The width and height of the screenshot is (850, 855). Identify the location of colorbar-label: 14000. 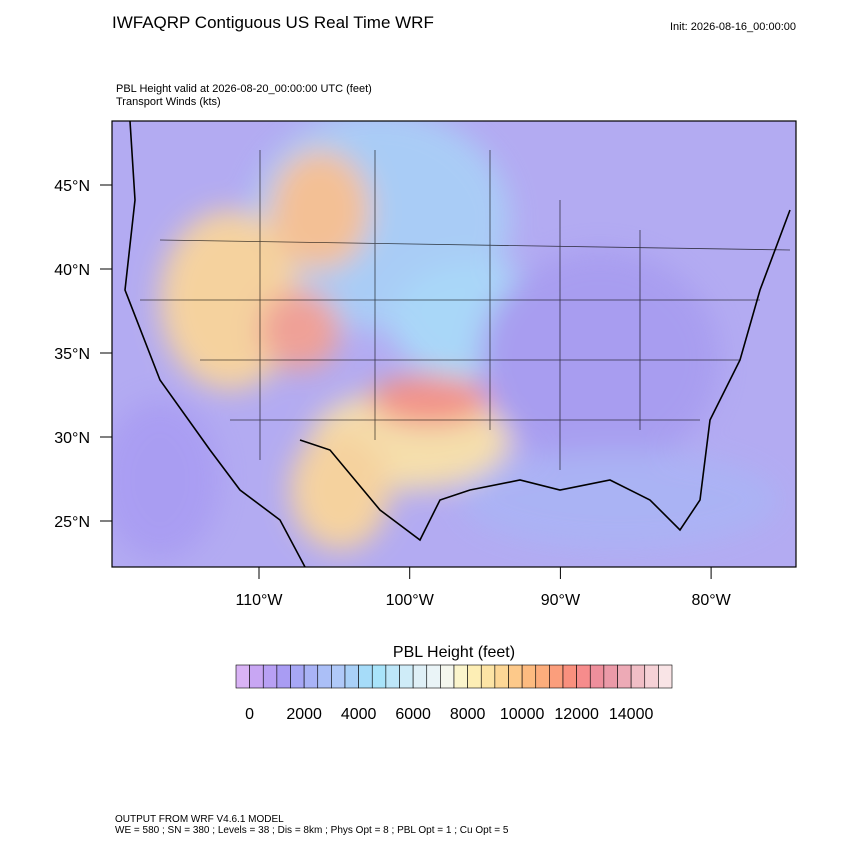
(631, 714).